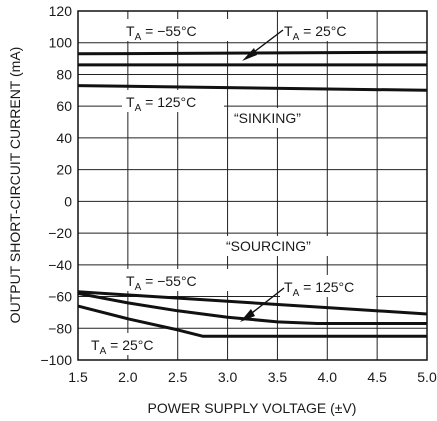 Image resolution: width=437 pixels, height=421 pixels. What do you see at coordinates (328, 377) in the screenshot?
I see `x-tick-label: 4.0` at bounding box center [328, 377].